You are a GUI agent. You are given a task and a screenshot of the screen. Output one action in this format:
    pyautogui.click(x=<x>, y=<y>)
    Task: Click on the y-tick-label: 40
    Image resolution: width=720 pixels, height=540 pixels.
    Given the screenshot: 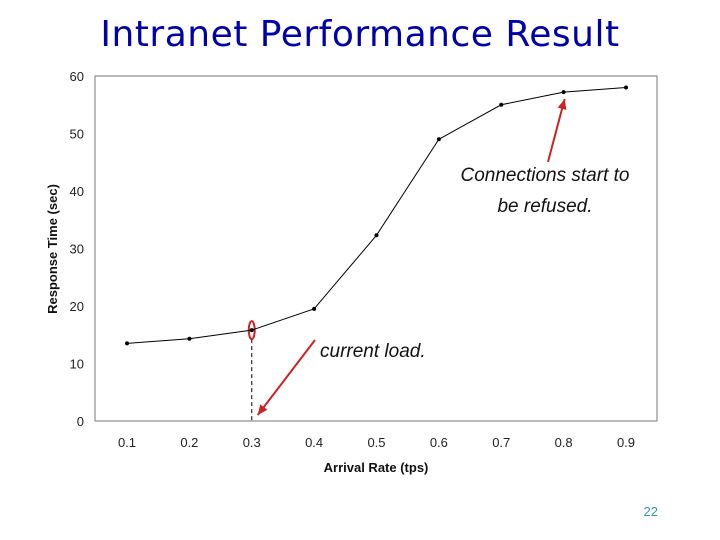 What is the action you would take?
    pyautogui.click(x=77, y=191)
    